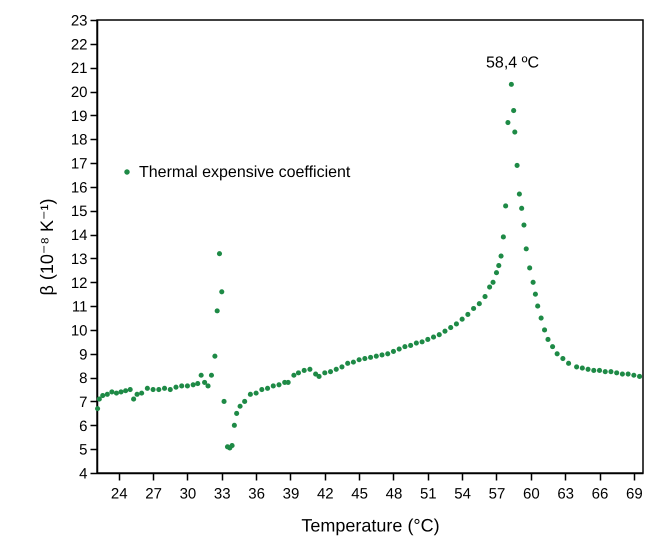  What do you see at coordinates (83, 379) in the screenshot?
I see `y-tick-label: 8` at bounding box center [83, 379].